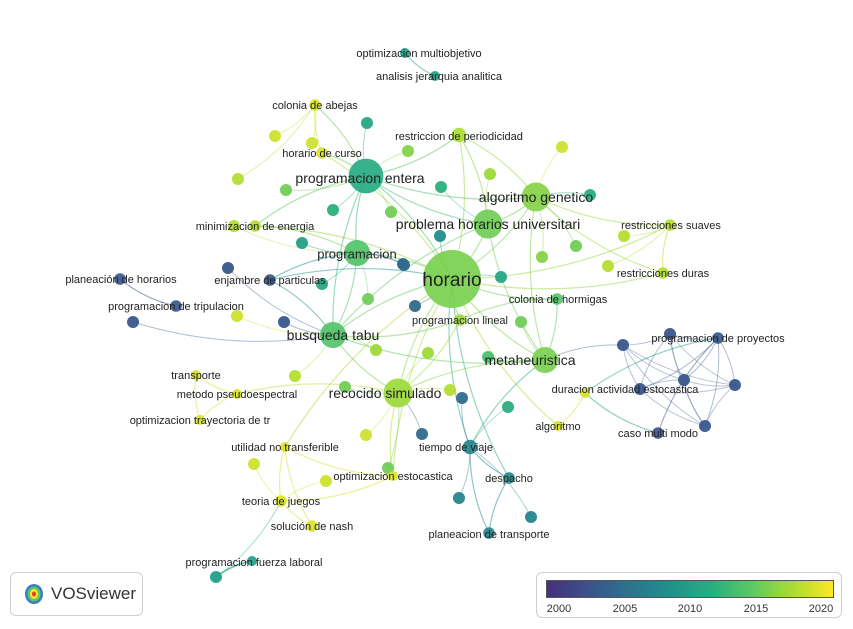 The width and height of the screenshot is (853, 629). I want to click on node-utilidad-no-transferible, so click(285, 447).